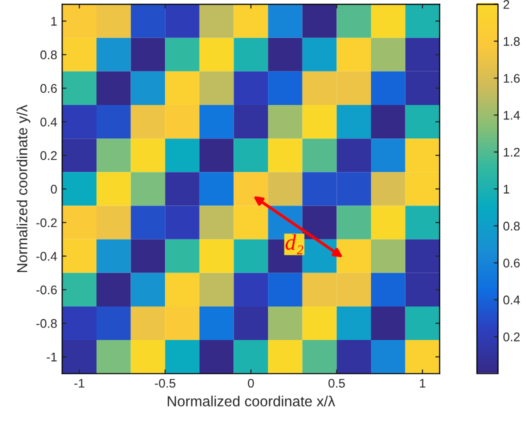 Image resolution: width=527 pixels, height=427 pixels. Describe the element at coordinates (23, 188) in the screenshot. I see `y-axis-title: Normalized coordinate y/λ` at that location.